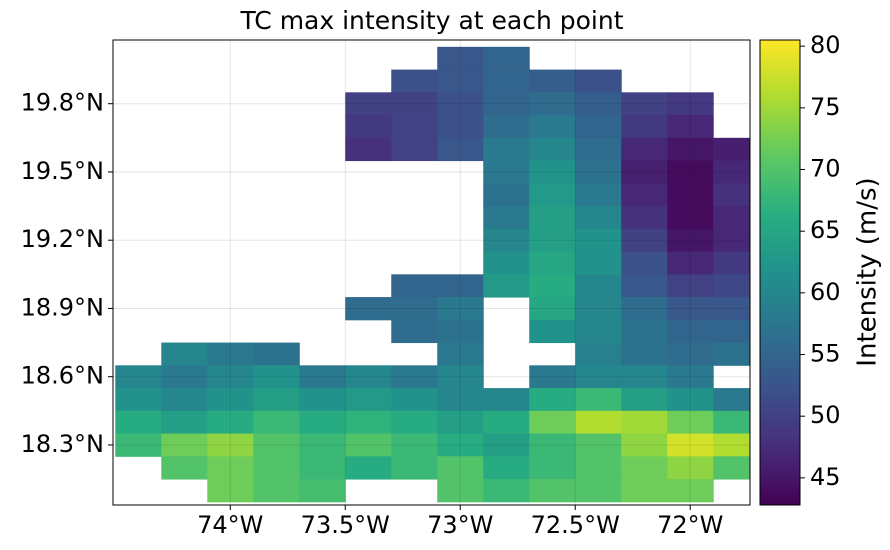 The height and width of the screenshot is (550, 890). What do you see at coordinates (690, 525) in the screenshot?
I see `x-tick-label: 72°W` at bounding box center [690, 525].